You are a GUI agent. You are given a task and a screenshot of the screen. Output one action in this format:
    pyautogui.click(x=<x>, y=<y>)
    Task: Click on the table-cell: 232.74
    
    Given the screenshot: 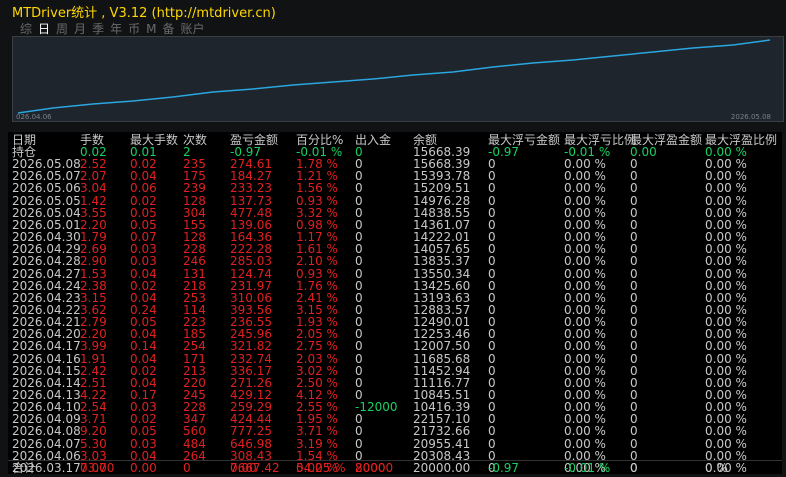 What is the action you would take?
    pyautogui.click(x=251, y=358)
    